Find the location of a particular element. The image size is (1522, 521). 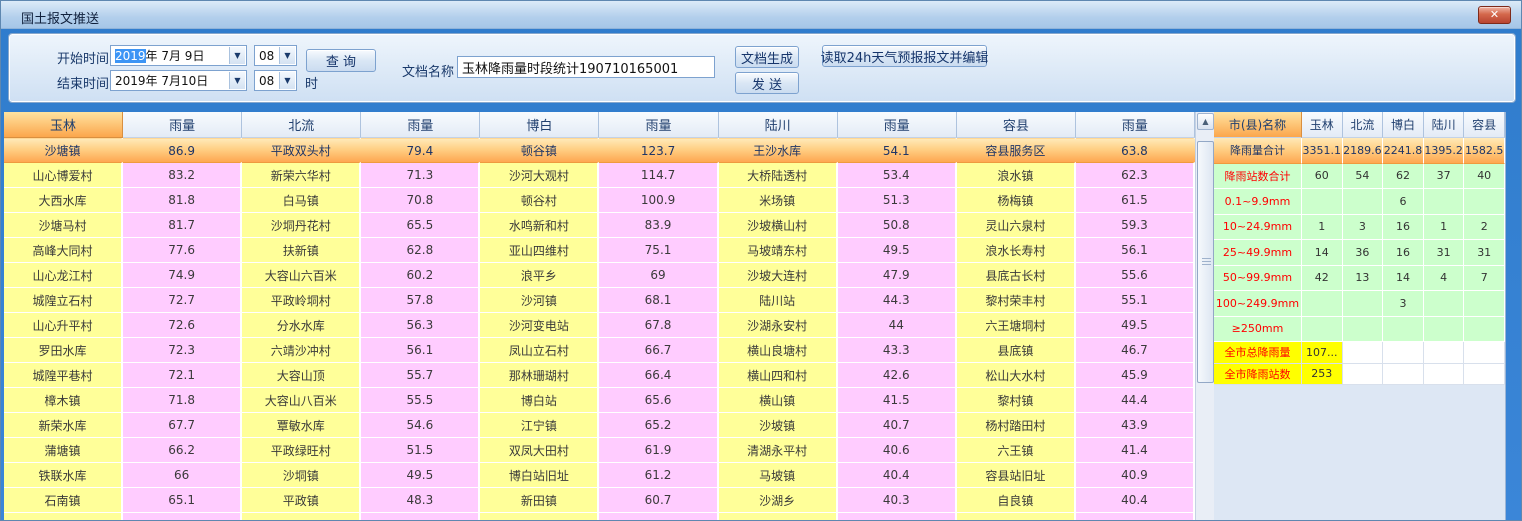

start-hour-combo: 08 ▼ is located at coordinates (275, 55).